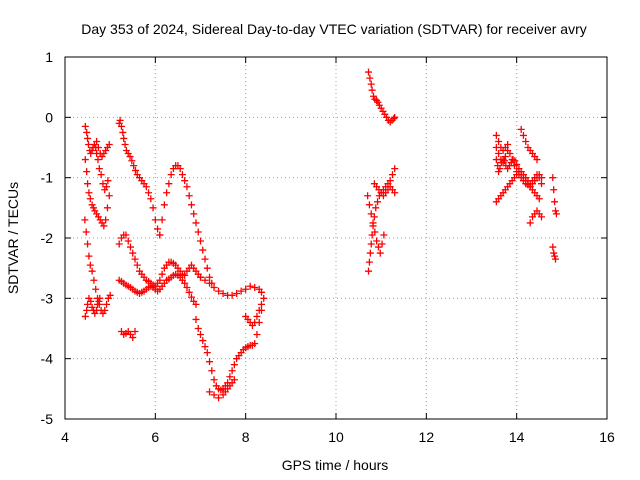 The width and height of the screenshot is (640, 480). I want to click on x-tick-label: 4, so click(65, 437).